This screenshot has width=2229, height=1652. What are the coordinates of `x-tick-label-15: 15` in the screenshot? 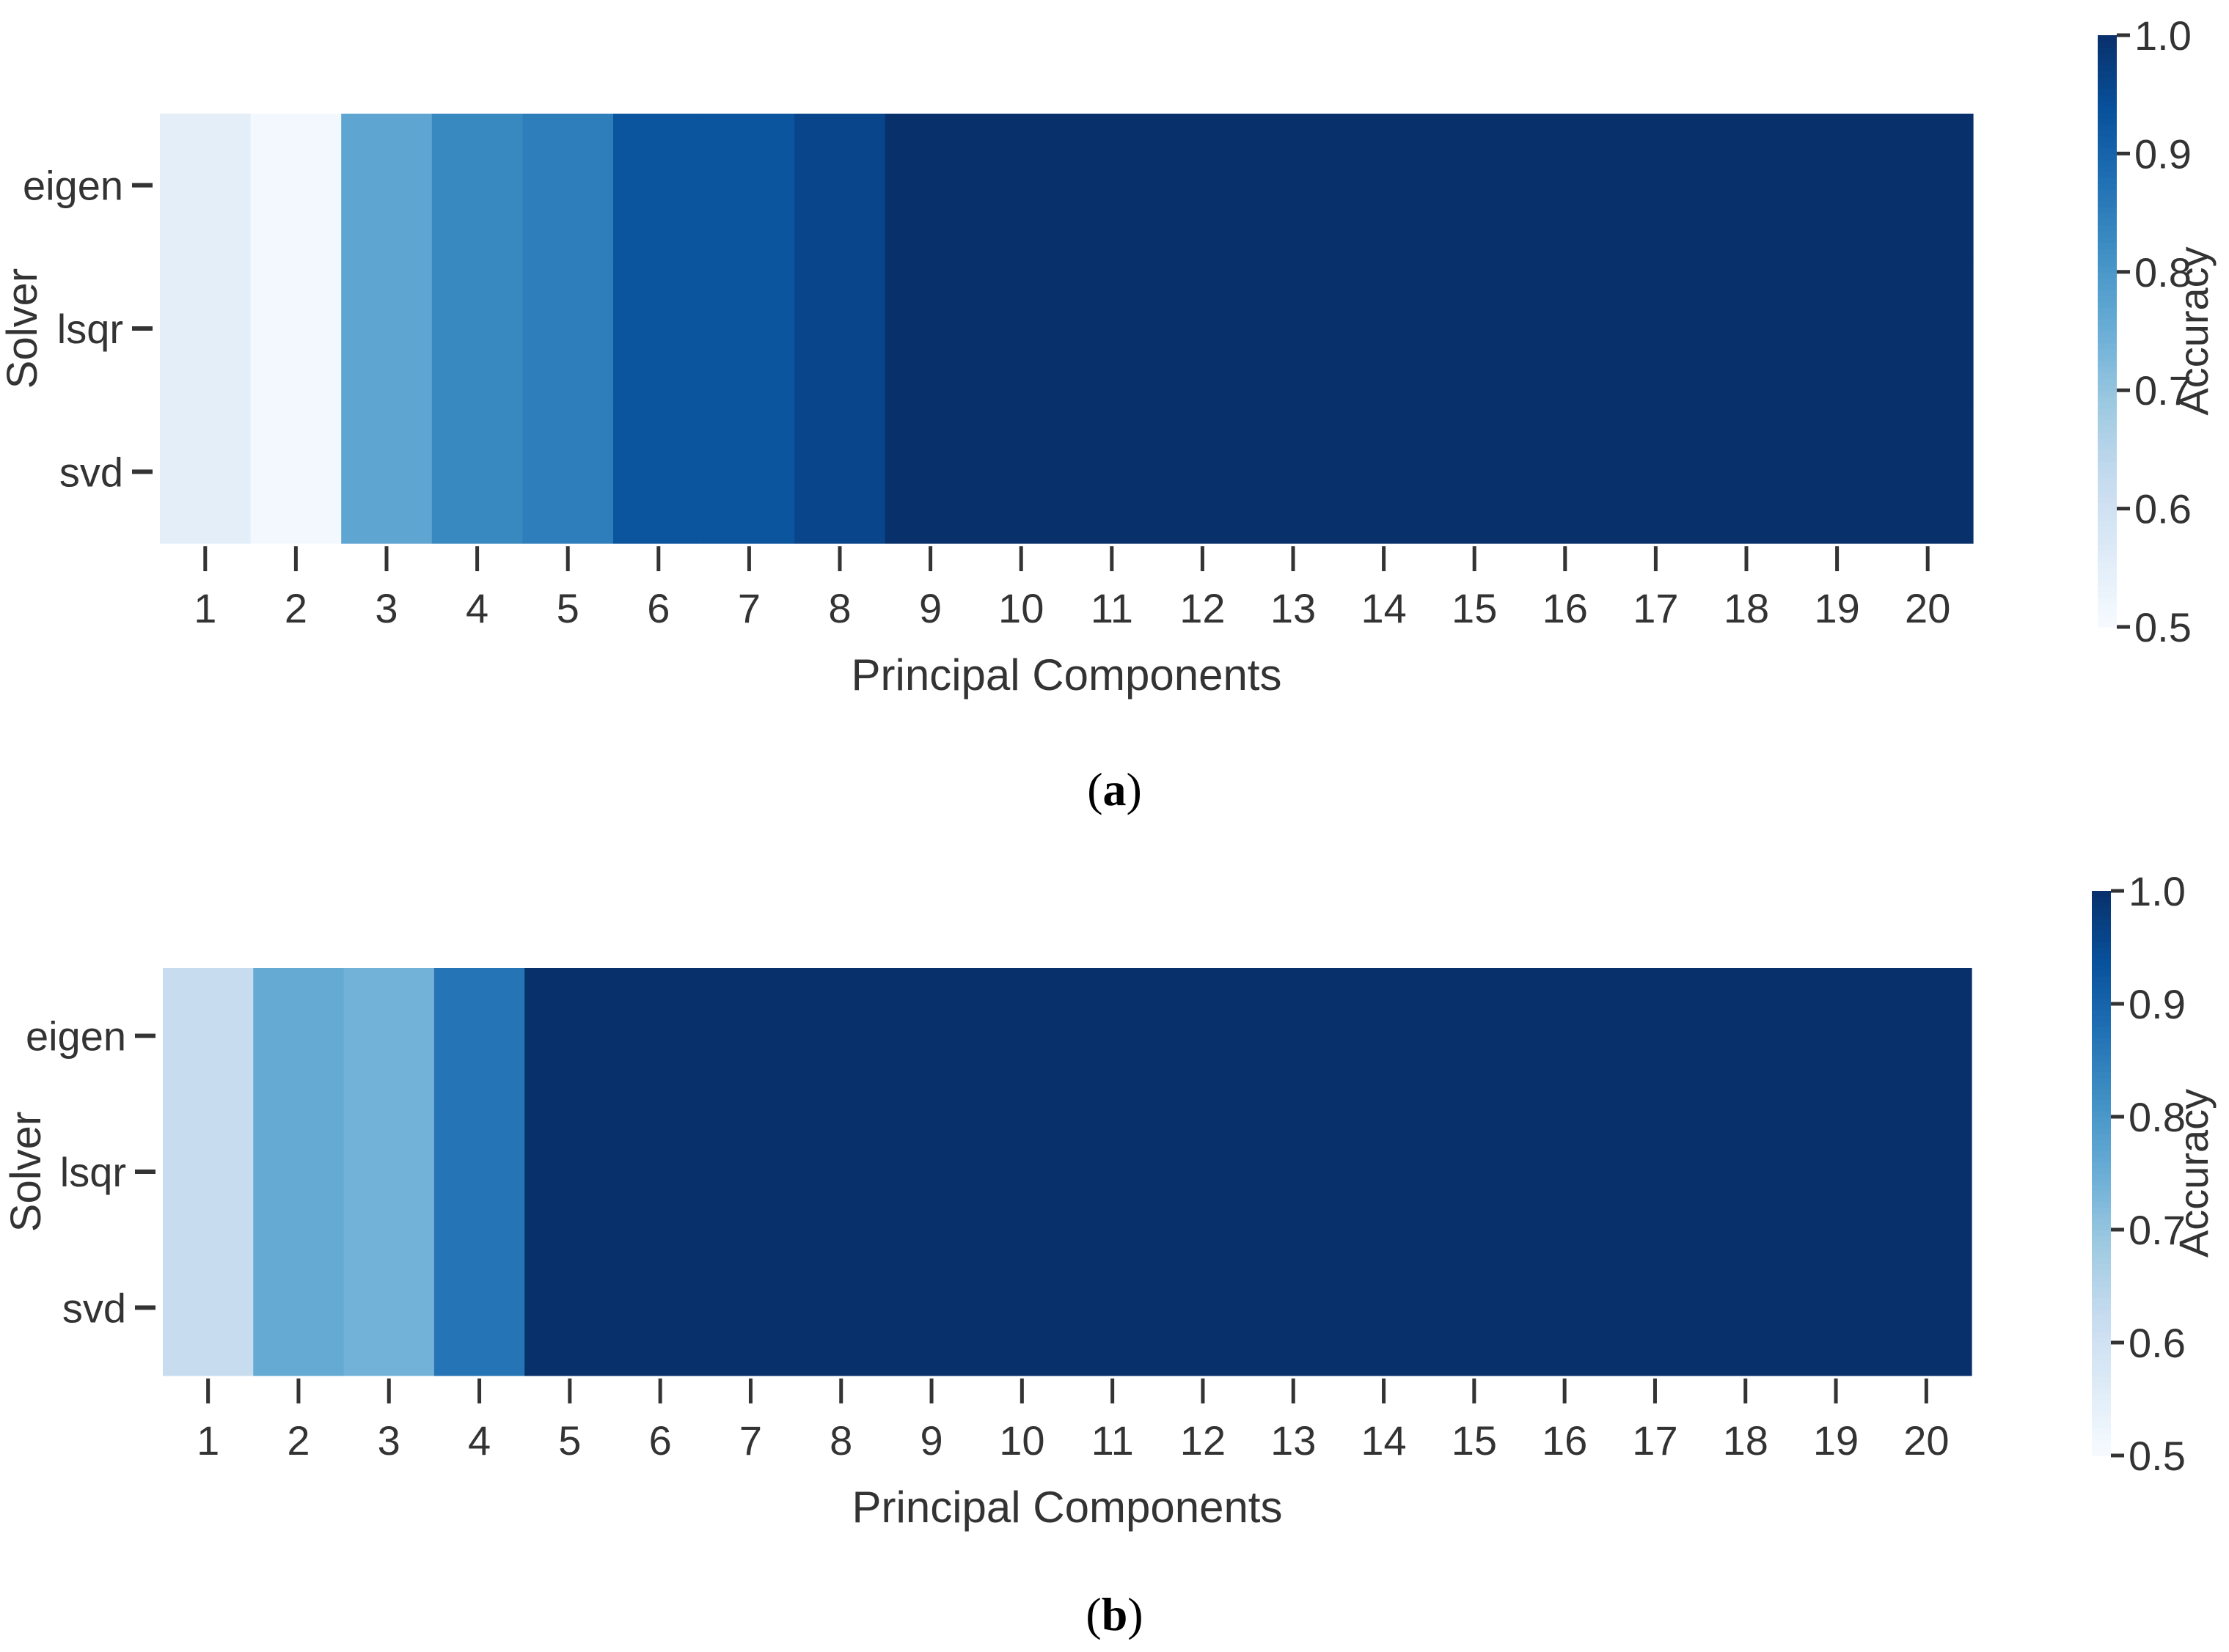 It's located at (1474, 1440).